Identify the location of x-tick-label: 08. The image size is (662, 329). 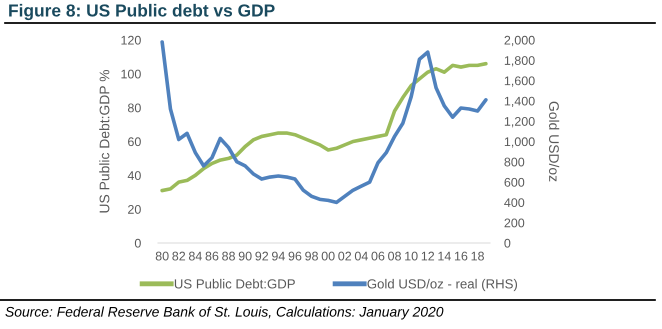
(394, 256).